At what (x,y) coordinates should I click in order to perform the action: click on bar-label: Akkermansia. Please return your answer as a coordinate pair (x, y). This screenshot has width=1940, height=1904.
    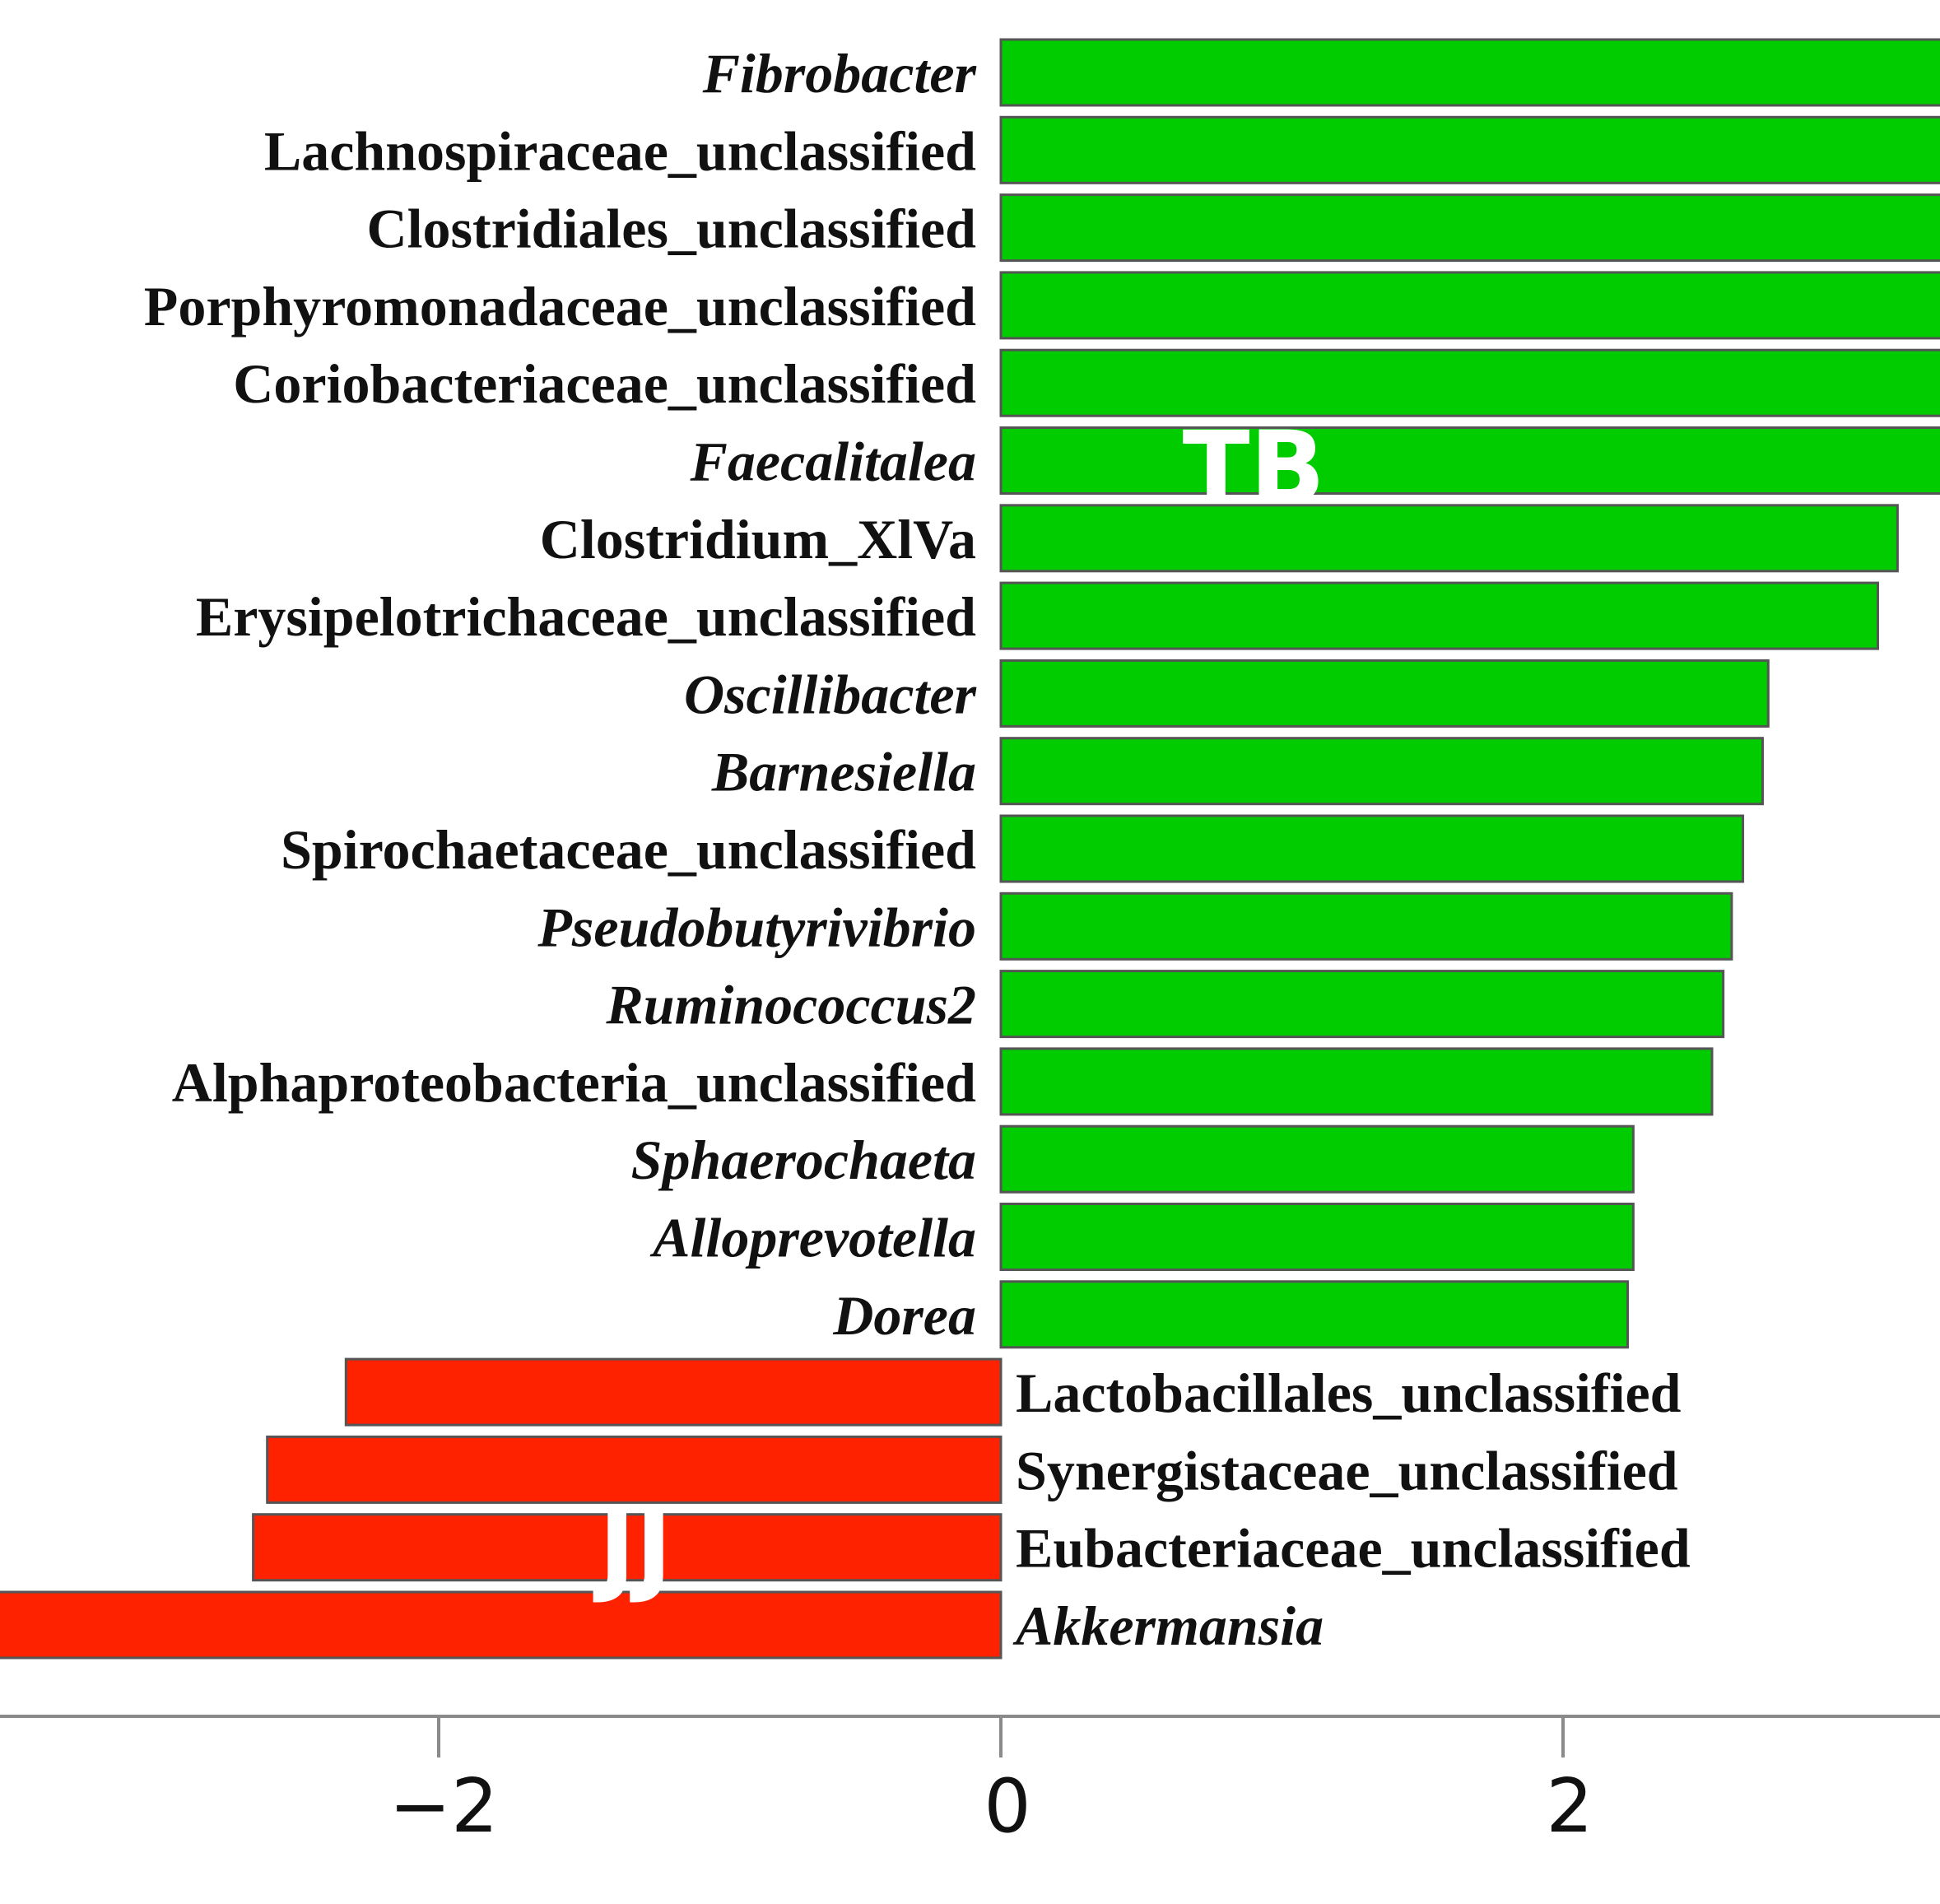
    Looking at the image, I should click on (1168, 1625).